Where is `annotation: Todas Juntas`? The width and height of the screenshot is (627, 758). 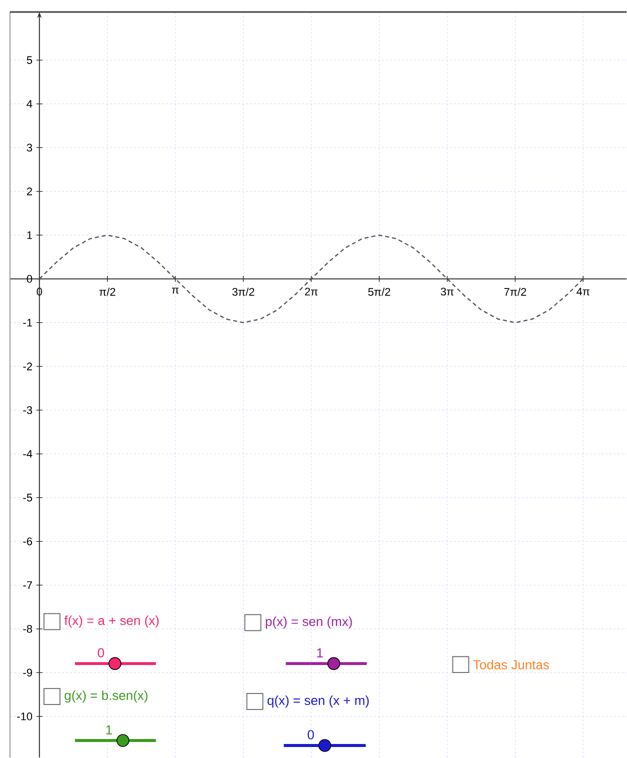
annotation: Todas Juntas is located at coordinates (511, 665).